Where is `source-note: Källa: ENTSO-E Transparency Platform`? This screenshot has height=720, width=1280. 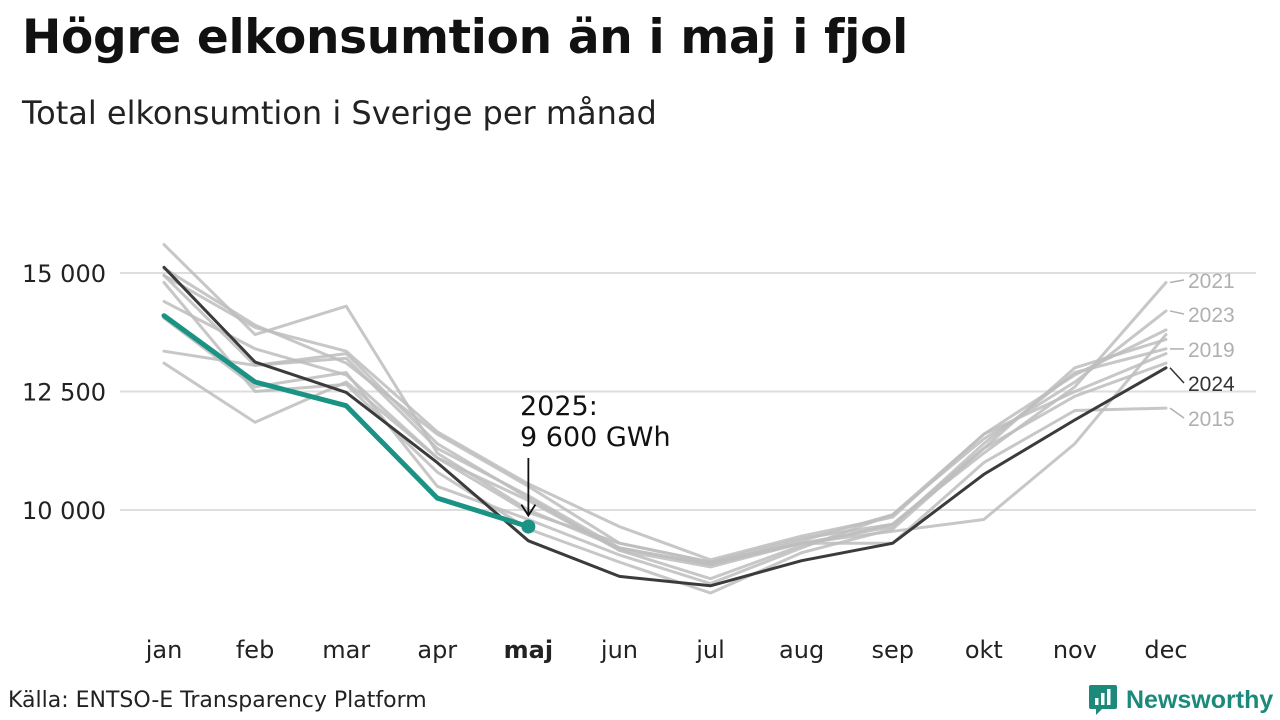 source-note: Källa: ENTSO-E Transparency Platform is located at coordinates (217, 700).